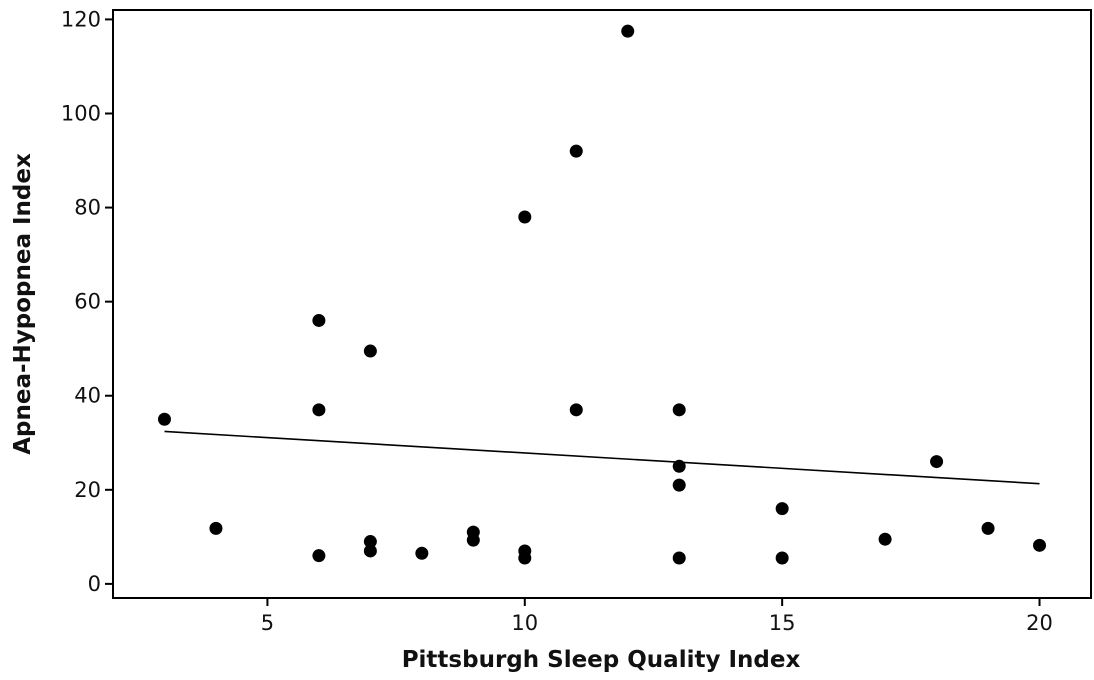 The height and width of the screenshot is (680, 1094). I want to click on x-tick-label: 20, so click(1039, 623).